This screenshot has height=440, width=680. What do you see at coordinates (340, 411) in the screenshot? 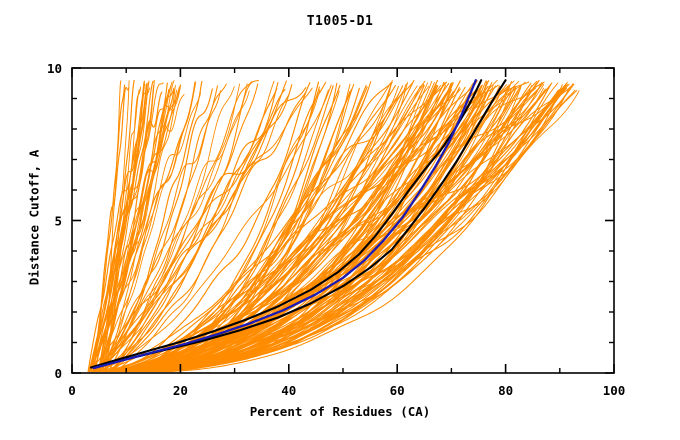
I see `x-axis-label: Percent of Residues (CA)` at bounding box center [340, 411].